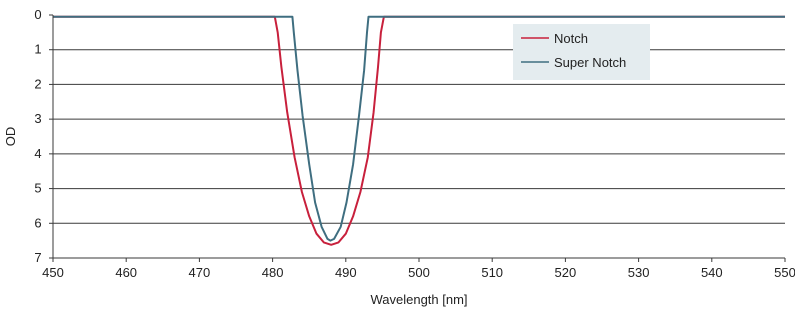 The image size is (795, 320). What do you see at coordinates (37, 14) in the screenshot?
I see `y-tick-label: 0` at bounding box center [37, 14].